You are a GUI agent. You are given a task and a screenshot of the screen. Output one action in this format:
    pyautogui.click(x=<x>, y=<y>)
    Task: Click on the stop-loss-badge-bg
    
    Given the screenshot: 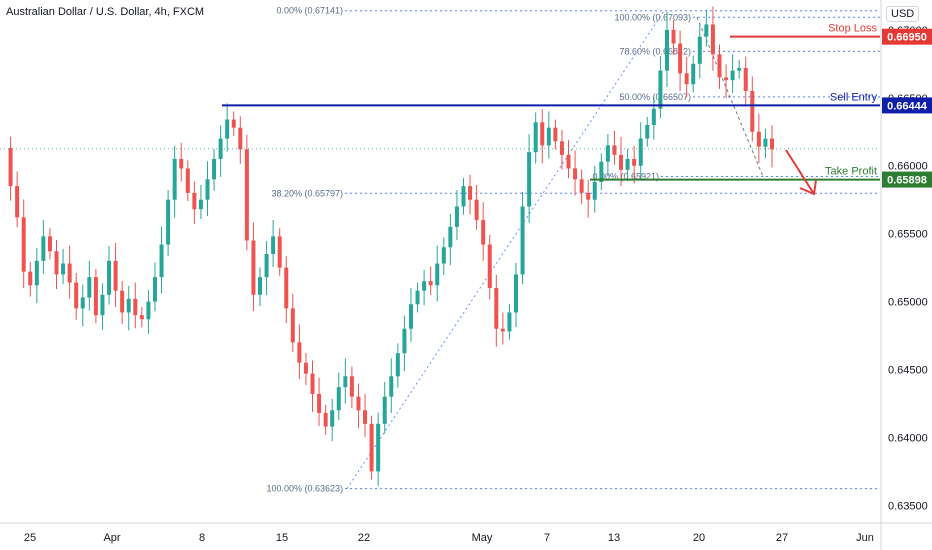 What is the action you would take?
    pyautogui.click(x=907, y=36)
    